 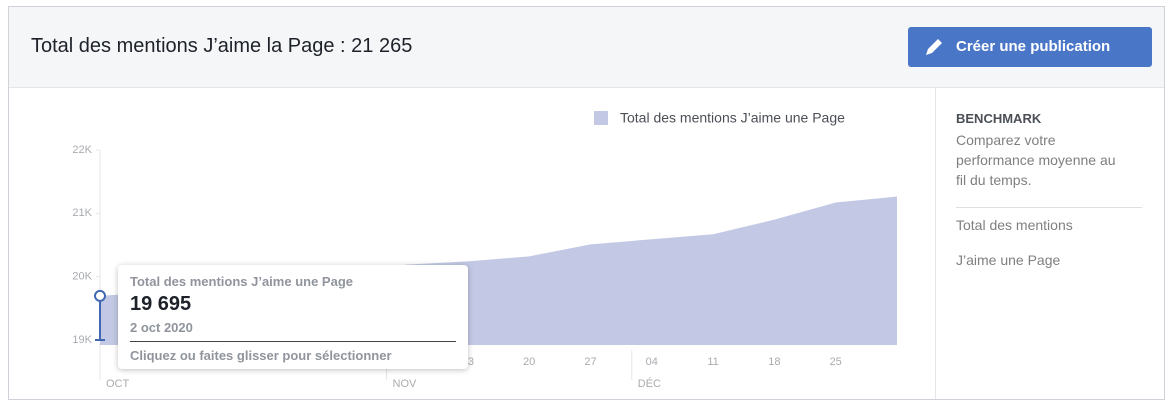 I want to click on y-tick-label: 21K, so click(x=82, y=213).